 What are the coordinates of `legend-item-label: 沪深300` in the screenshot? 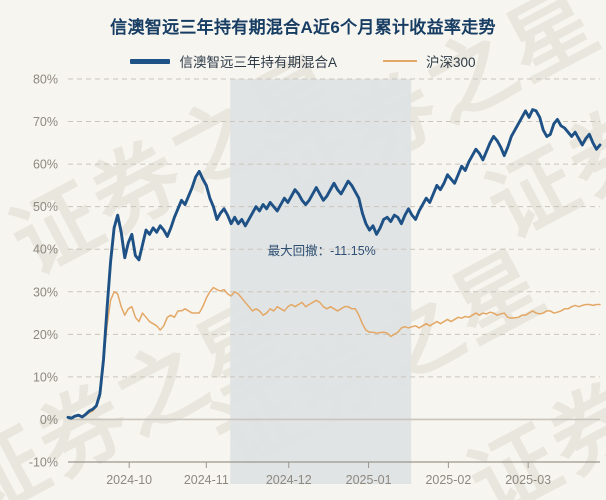 It's located at (450, 62).